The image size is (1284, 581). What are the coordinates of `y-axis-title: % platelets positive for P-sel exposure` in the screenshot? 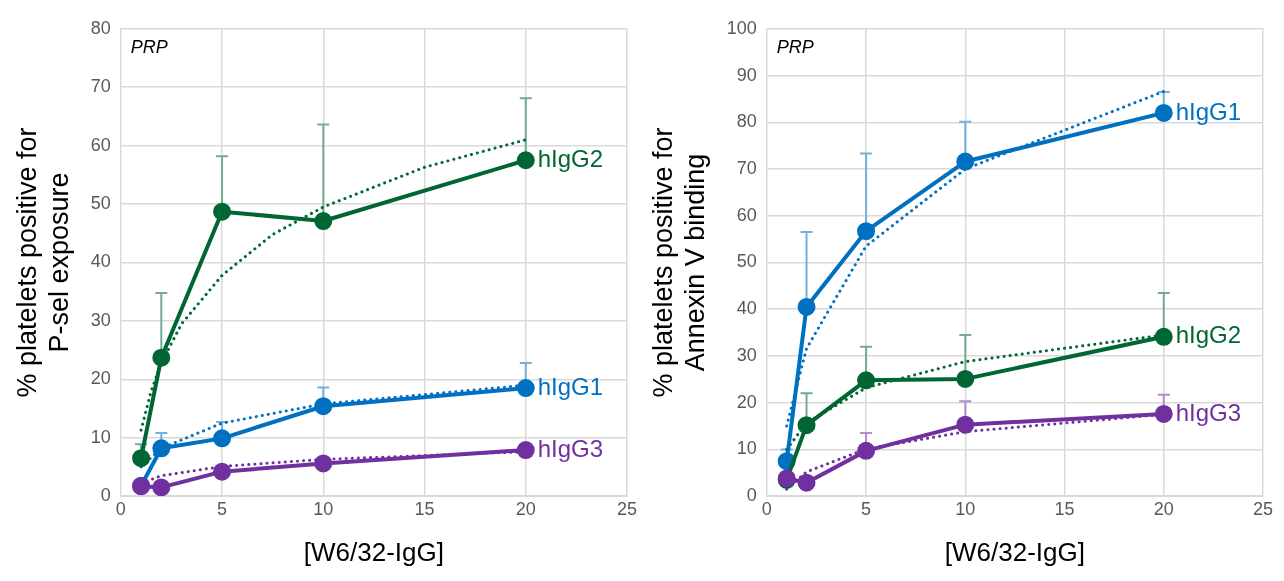 It's located at (43, 262).